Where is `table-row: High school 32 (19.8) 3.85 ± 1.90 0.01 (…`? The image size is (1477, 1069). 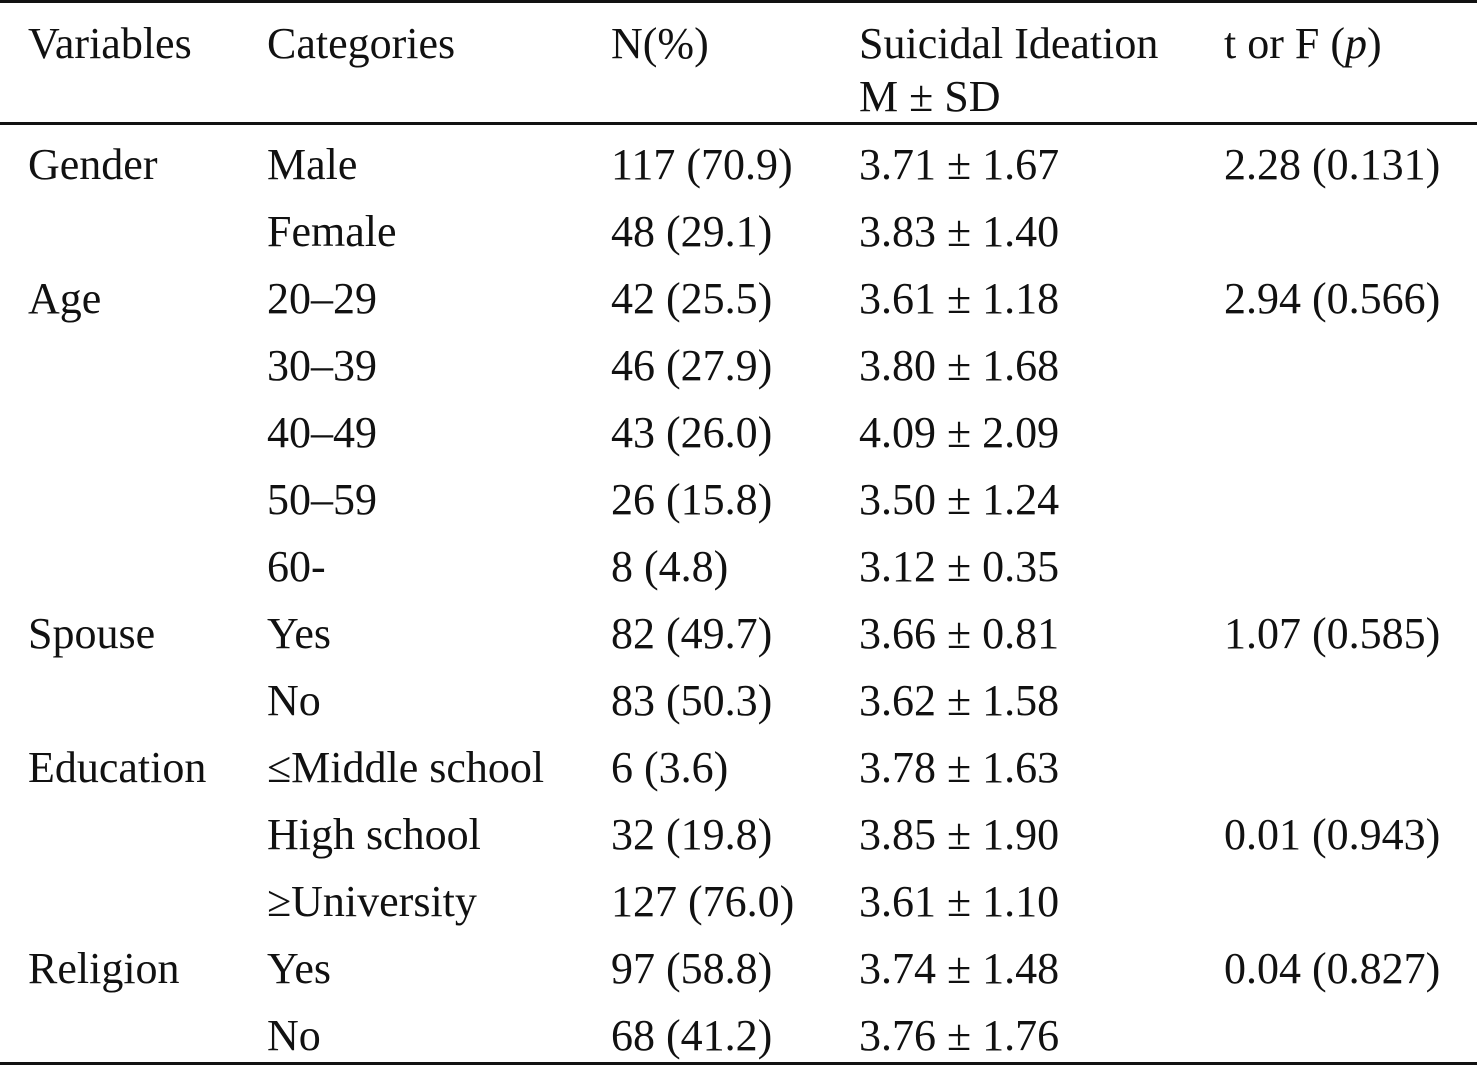 table-row: High school 32 (19.8) 3.85 ± 1.90 0.01 (… is located at coordinates (738, 834).